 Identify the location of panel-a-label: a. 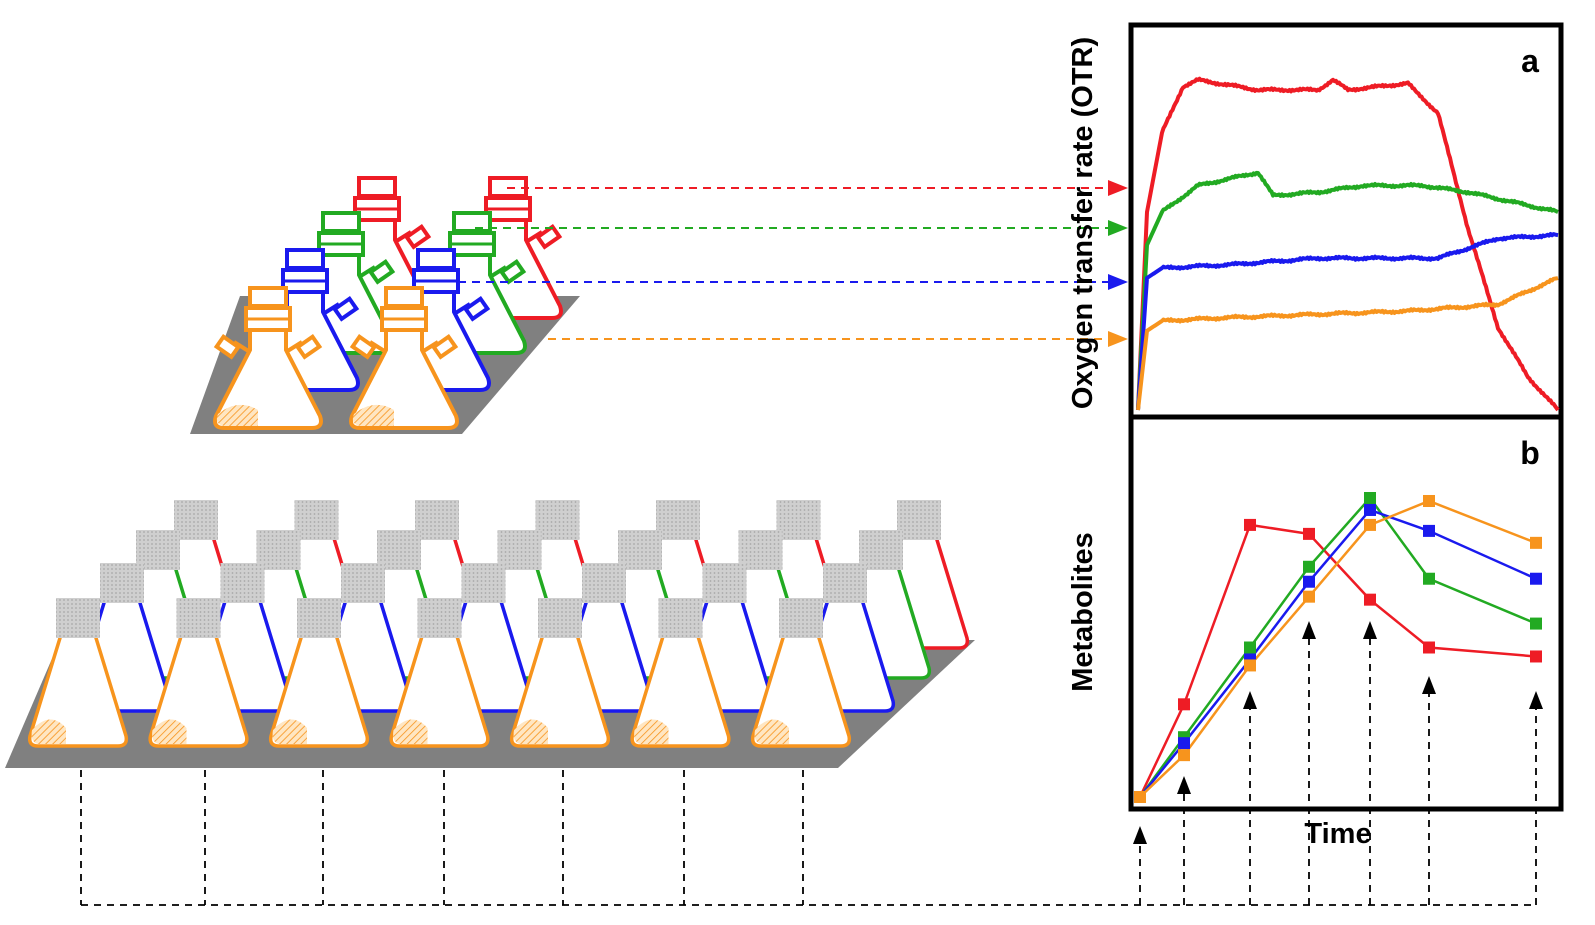
(1530, 61).